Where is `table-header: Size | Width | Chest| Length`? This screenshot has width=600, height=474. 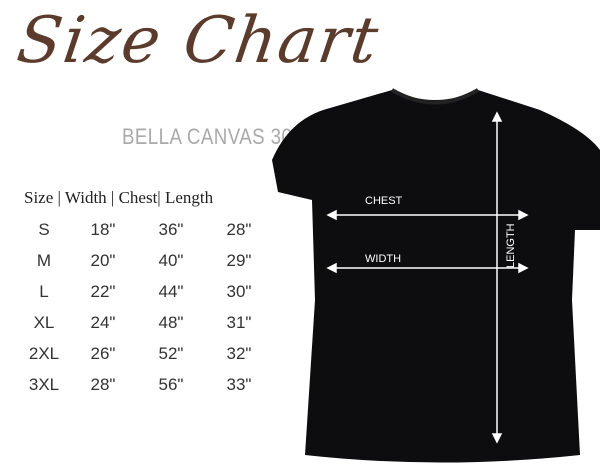
table-header: Size | Width | Chest| Length is located at coordinates (119, 197).